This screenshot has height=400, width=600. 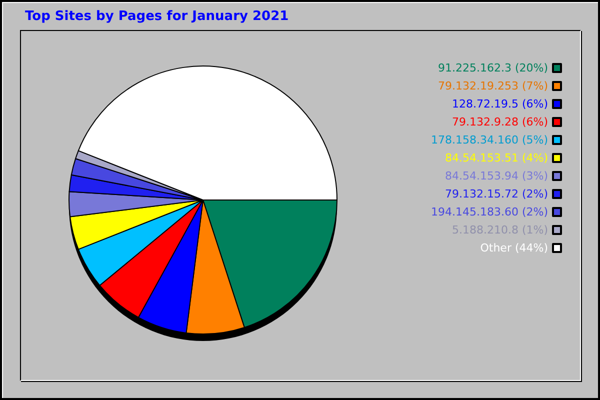 I want to click on legend-label: 79.132.15.72 (2%), so click(x=496, y=194).